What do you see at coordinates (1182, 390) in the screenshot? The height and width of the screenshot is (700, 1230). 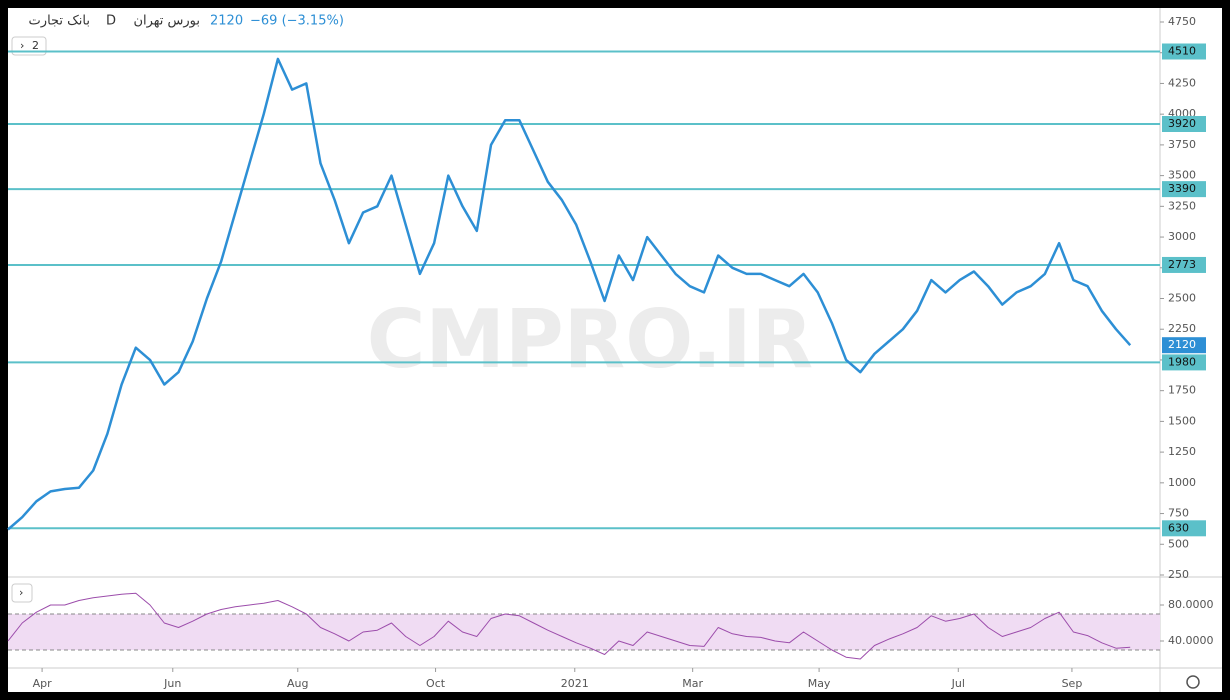 I see `y-tick-label: 1750` at bounding box center [1182, 390].